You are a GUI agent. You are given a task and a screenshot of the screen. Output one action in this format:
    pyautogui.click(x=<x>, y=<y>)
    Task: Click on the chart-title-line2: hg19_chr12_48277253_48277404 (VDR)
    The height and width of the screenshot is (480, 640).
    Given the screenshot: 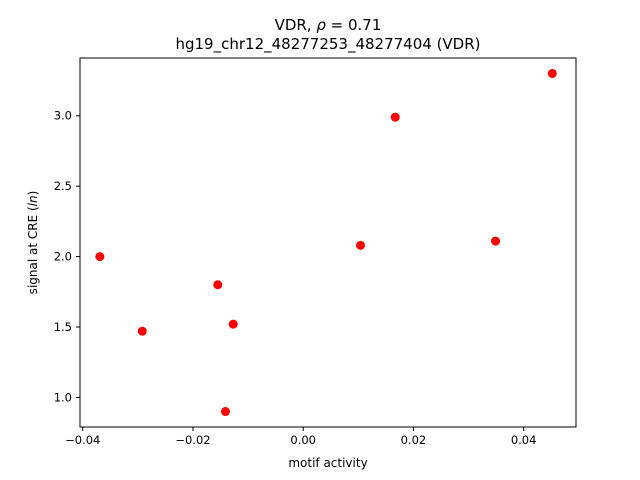 What is the action you would take?
    pyautogui.click(x=327, y=44)
    